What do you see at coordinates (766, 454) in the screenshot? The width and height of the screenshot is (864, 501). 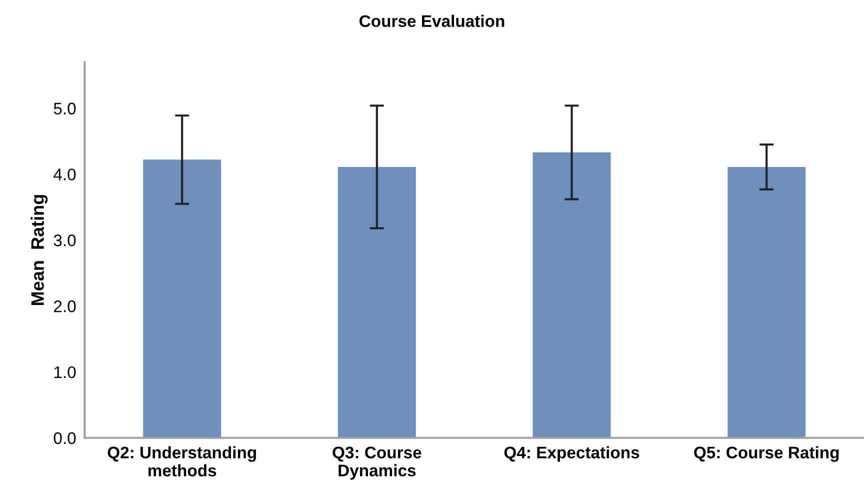 I see `x-tick-label: Q5: Course Rating` at bounding box center [766, 454].